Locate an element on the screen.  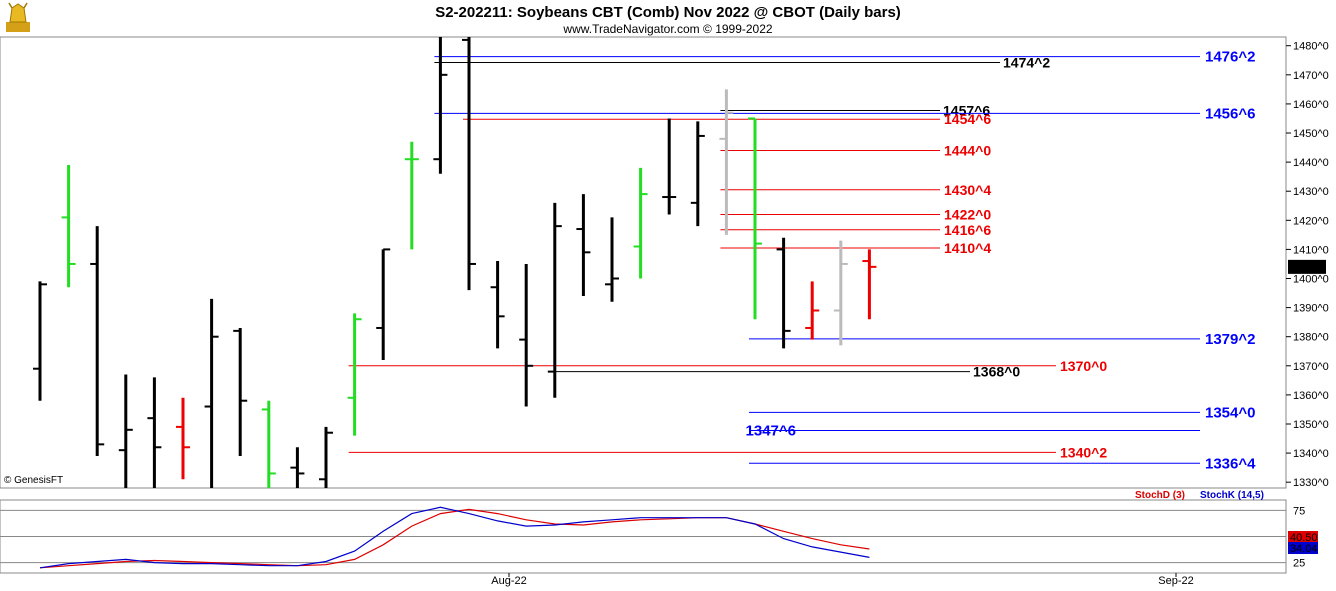
stoch-lines is located at coordinates (454, 537).